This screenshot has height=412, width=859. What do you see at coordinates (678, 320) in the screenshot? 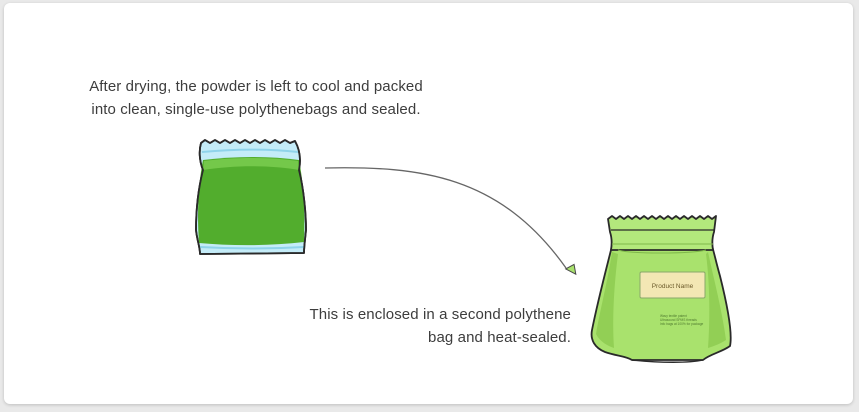
I see `outer-bag-small-print-2: Ultrasound SPMS threads` at bounding box center [678, 320].